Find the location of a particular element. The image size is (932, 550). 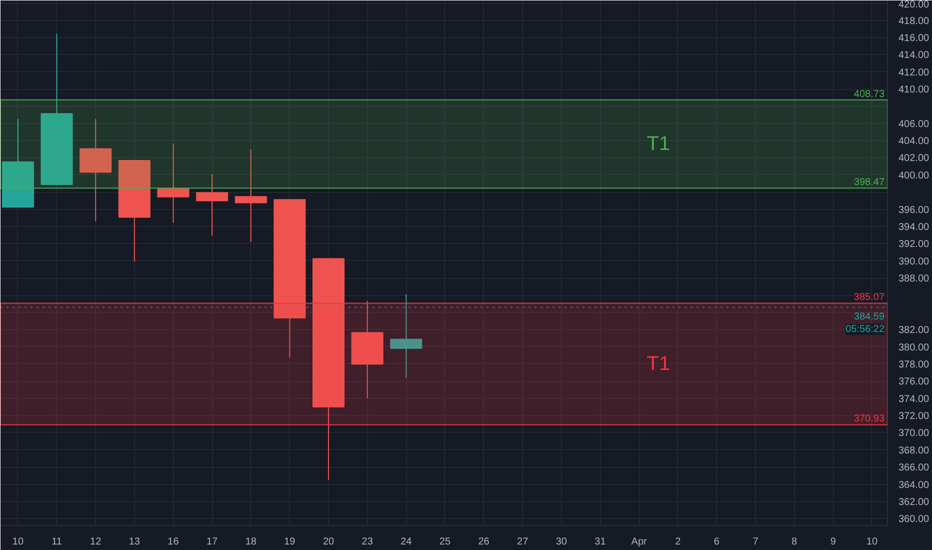

y-tick-label: 390.00 is located at coordinates (914, 262).